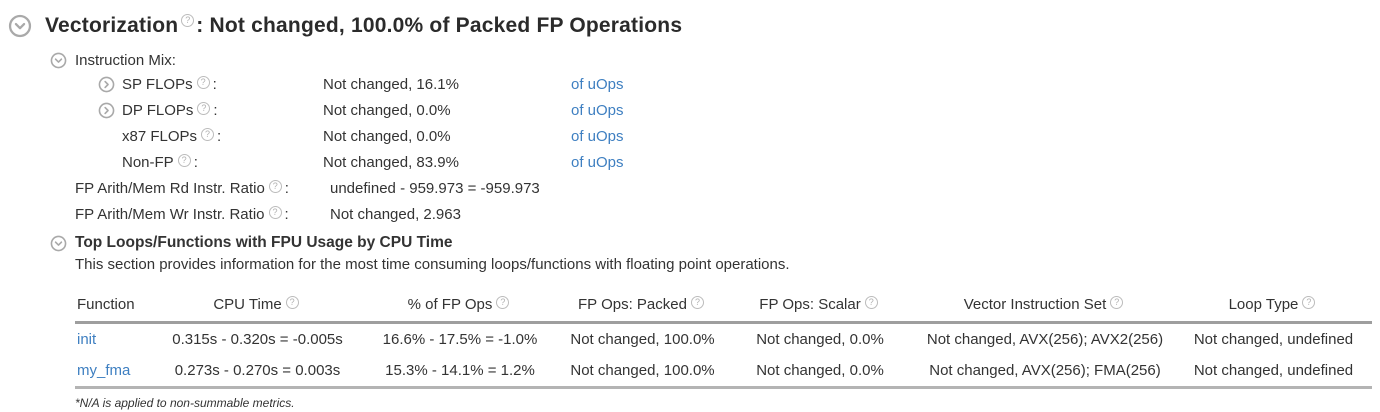 The image size is (1380, 412). Describe the element at coordinates (715, 60) in the screenshot. I see `instruction-mix-section-header: Instruction Mix:` at that location.